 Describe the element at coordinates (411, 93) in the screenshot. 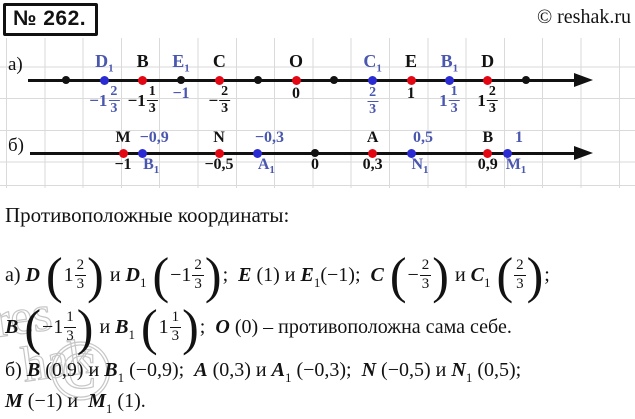

I see `point-label: 1` at that location.